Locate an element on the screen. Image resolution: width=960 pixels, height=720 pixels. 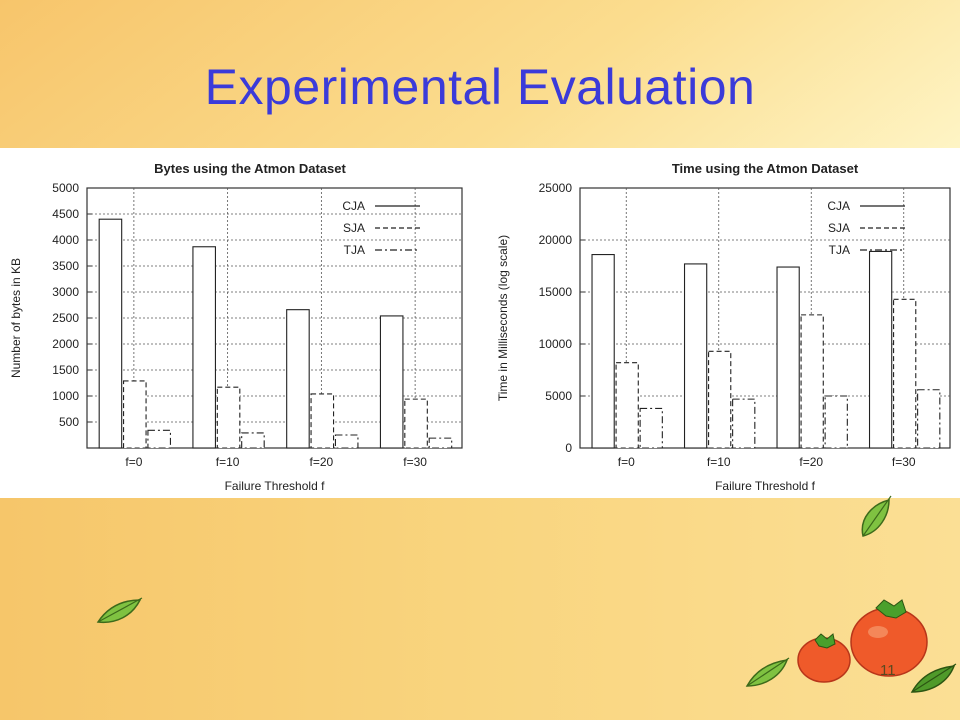
slide-title: Experimental Evaluation is located at coordinates (480, 87).